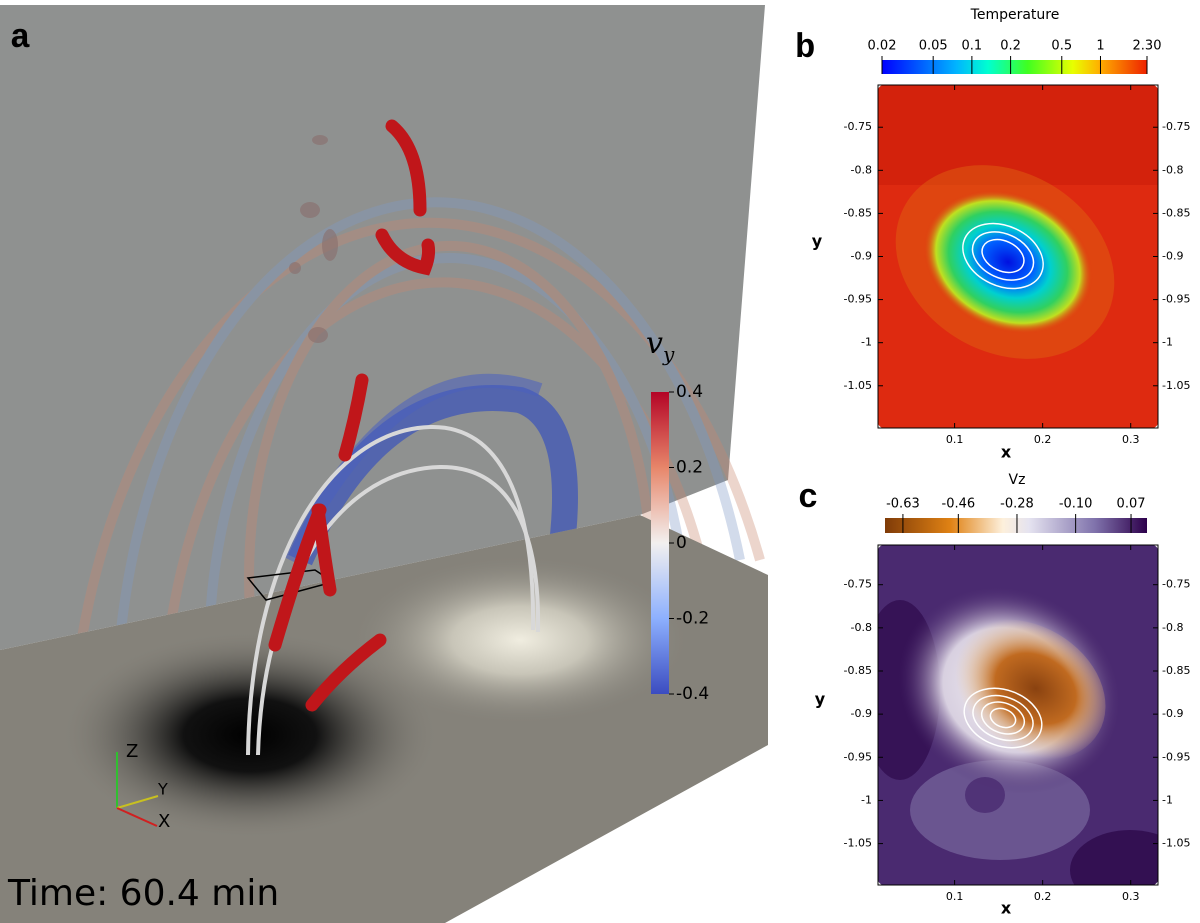  Describe the element at coordinates (808, 499) in the screenshot. I see `panel-label: c` at that location.